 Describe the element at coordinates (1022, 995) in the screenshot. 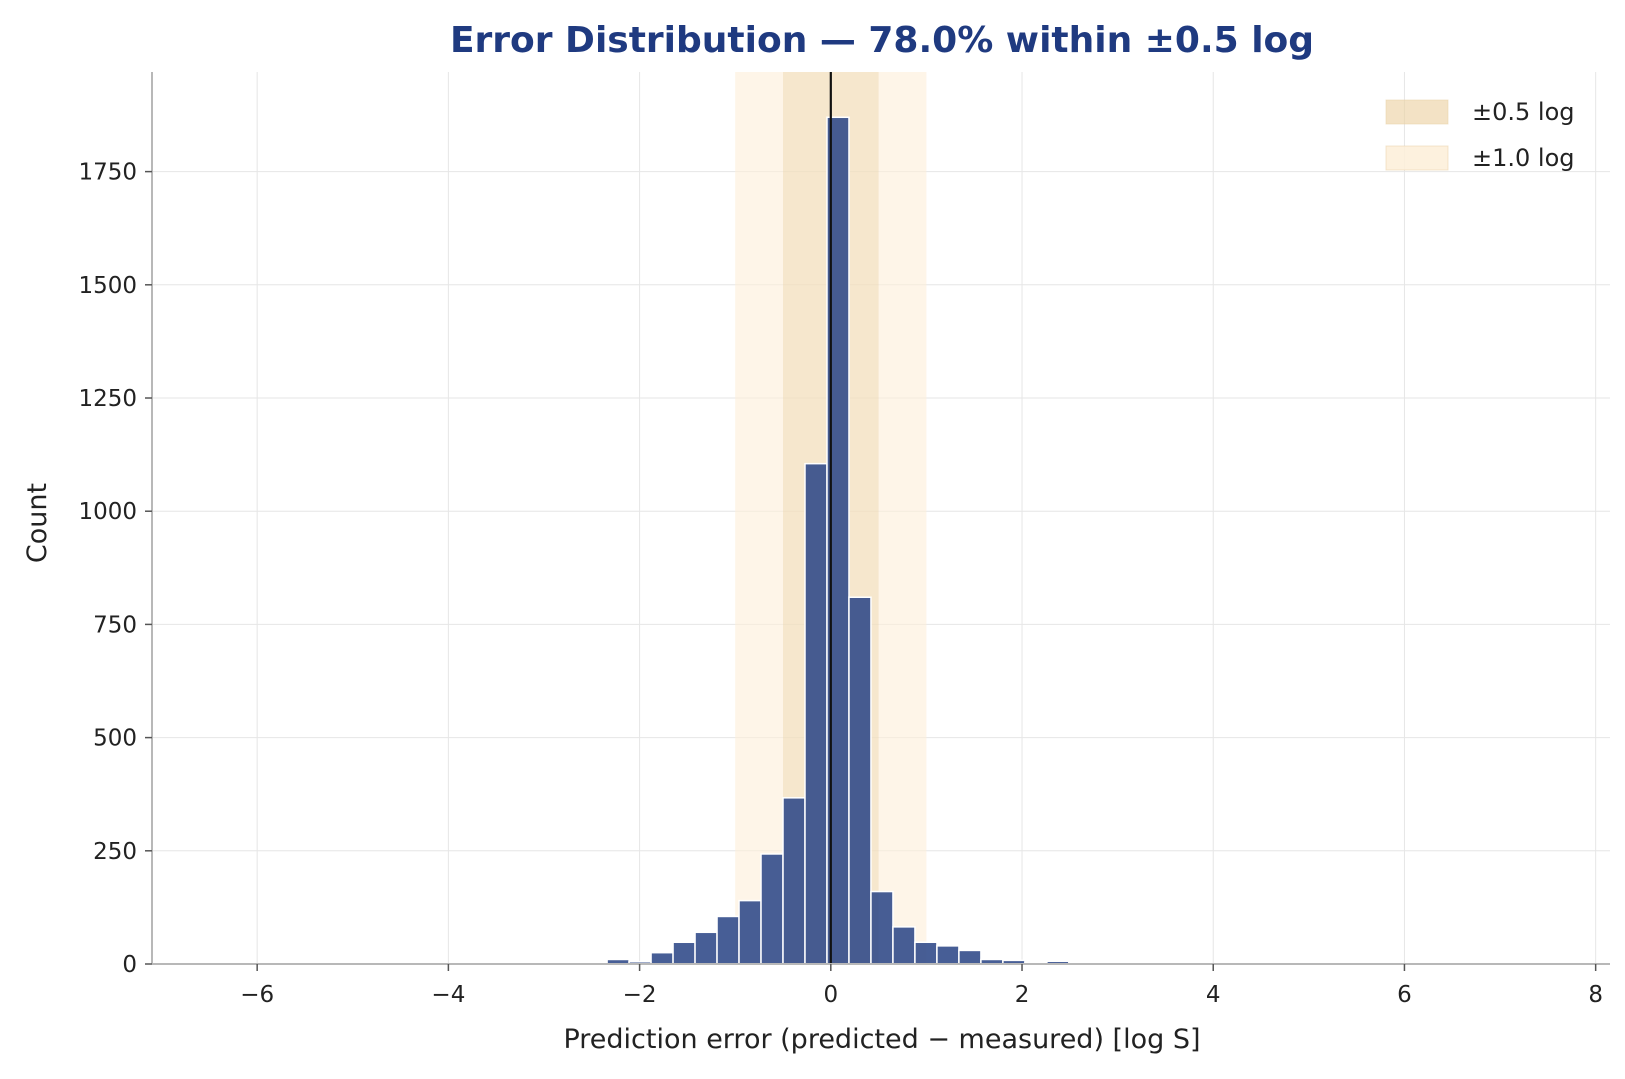

I see `x-tick-label: 2` at that location.